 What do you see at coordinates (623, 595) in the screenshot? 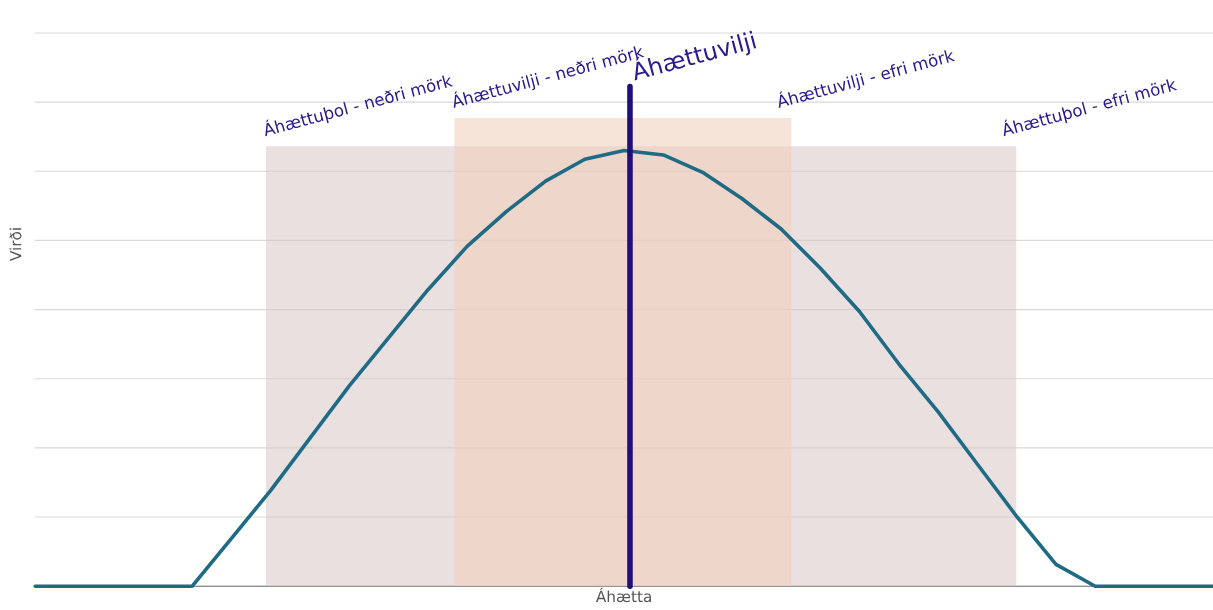
I see `x-axis-title: Áhætta` at bounding box center [623, 595].